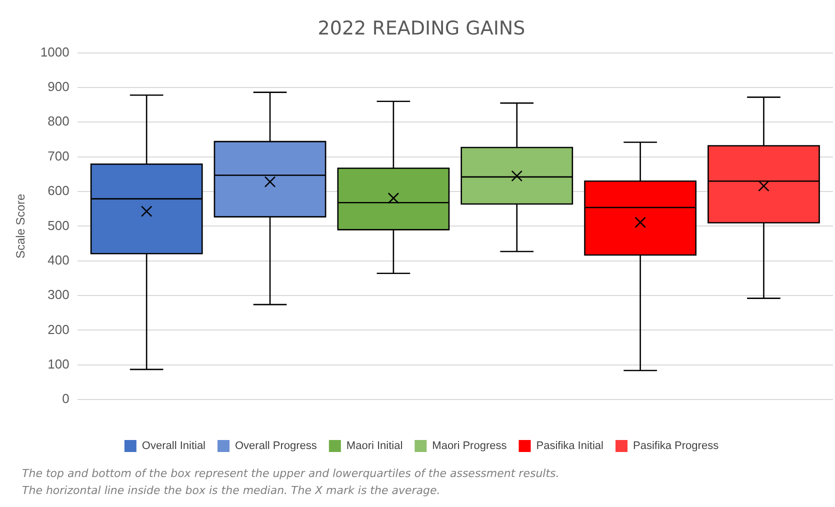  I want to click on y-tick-label: 0, so click(66, 398).